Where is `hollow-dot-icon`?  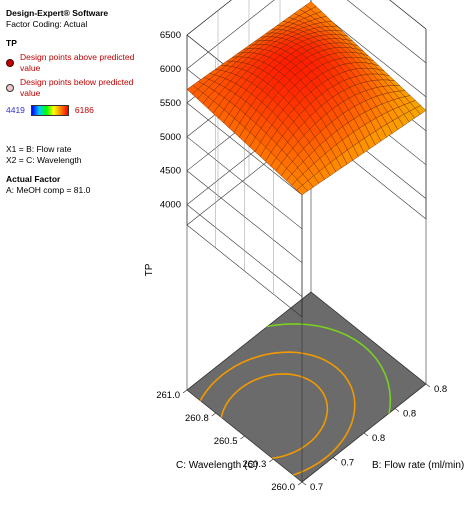
hollow-dot-icon is located at coordinates (10, 88).